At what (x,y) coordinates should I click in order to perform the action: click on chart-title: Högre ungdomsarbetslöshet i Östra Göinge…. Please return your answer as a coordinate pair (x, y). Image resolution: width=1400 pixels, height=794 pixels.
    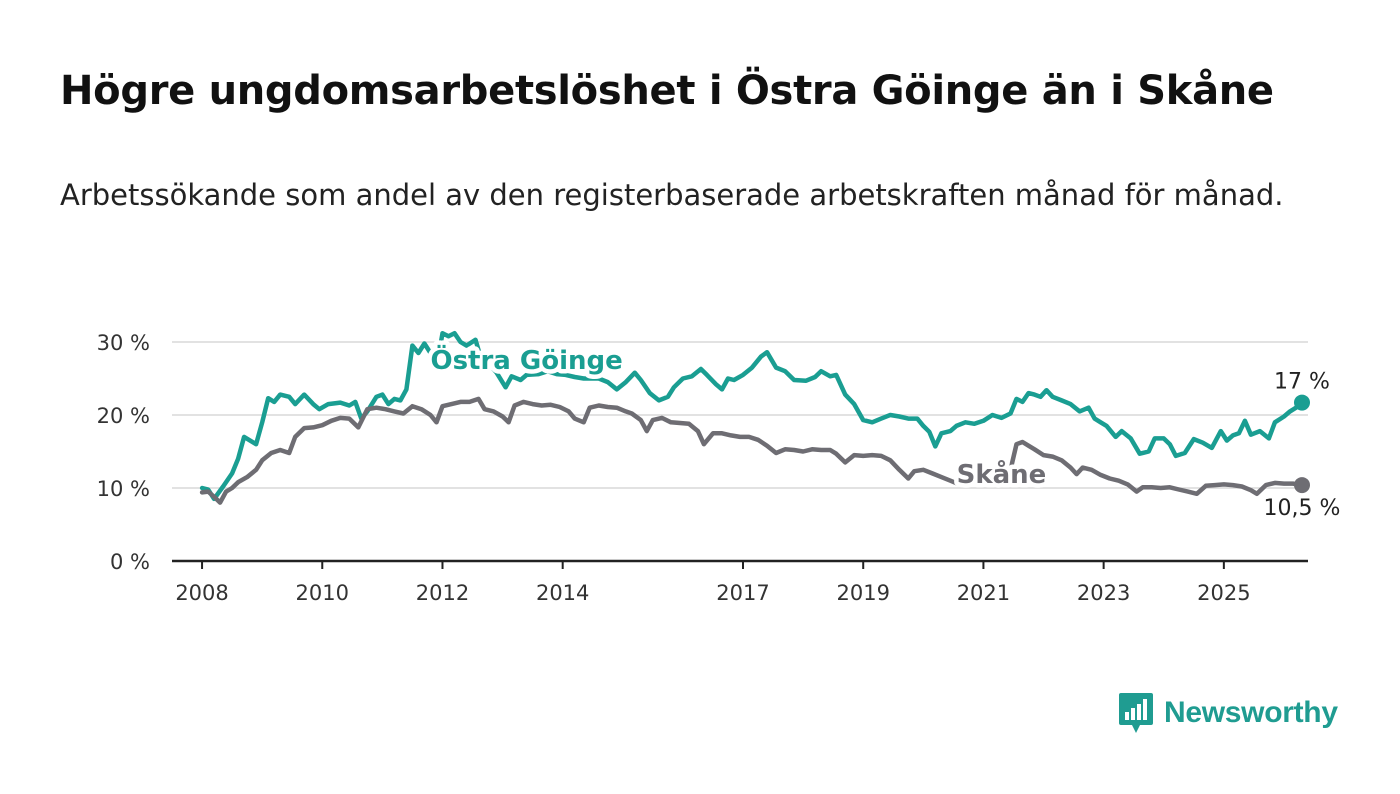
    Looking at the image, I should click on (667, 91).